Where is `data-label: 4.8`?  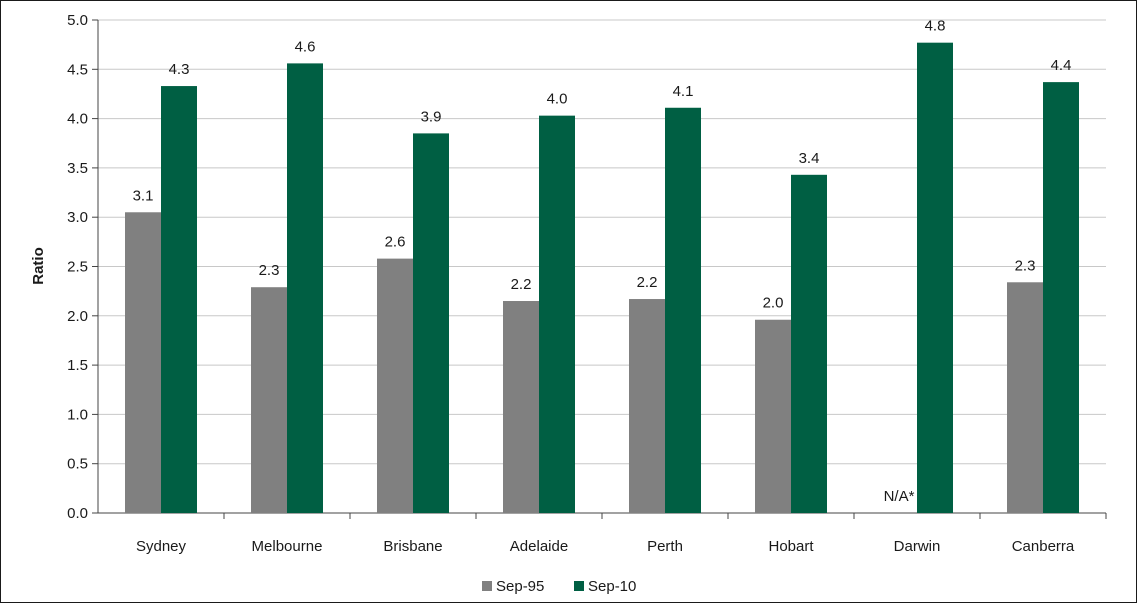 data-label: 4.8 is located at coordinates (935, 26).